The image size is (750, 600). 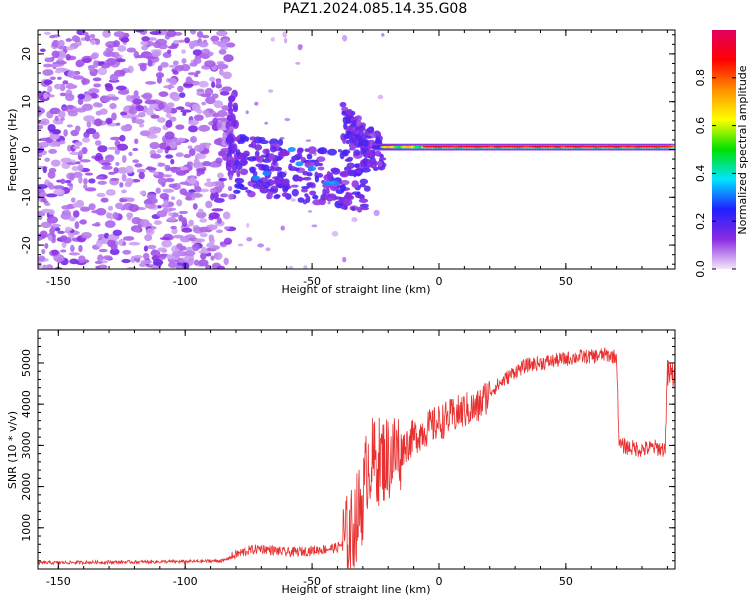 I want to click on figure-title: PAZ1.2024.085.14.35.G08, so click(x=375, y=9).